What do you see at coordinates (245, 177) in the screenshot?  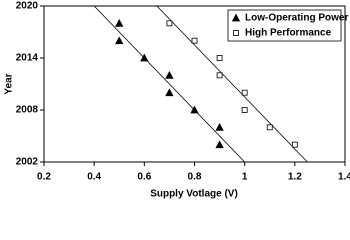 I see `x-tick-label: 1` at bounding box center [245, 177].